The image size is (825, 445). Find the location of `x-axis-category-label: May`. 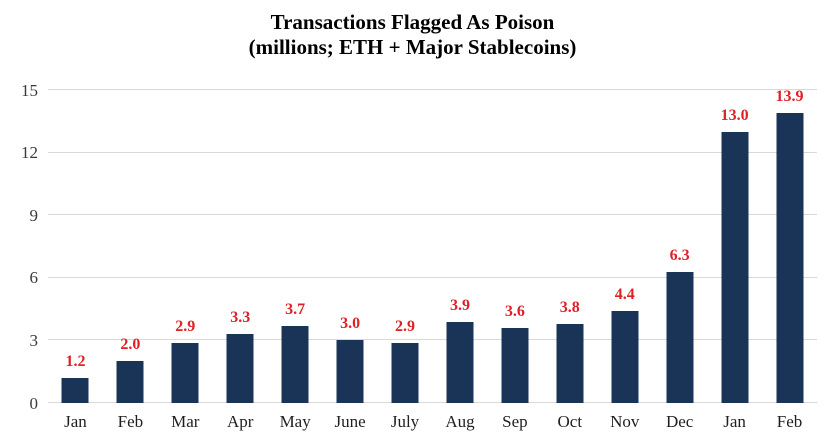

x-axis-category-label: May is located at coordinates (295, 421).